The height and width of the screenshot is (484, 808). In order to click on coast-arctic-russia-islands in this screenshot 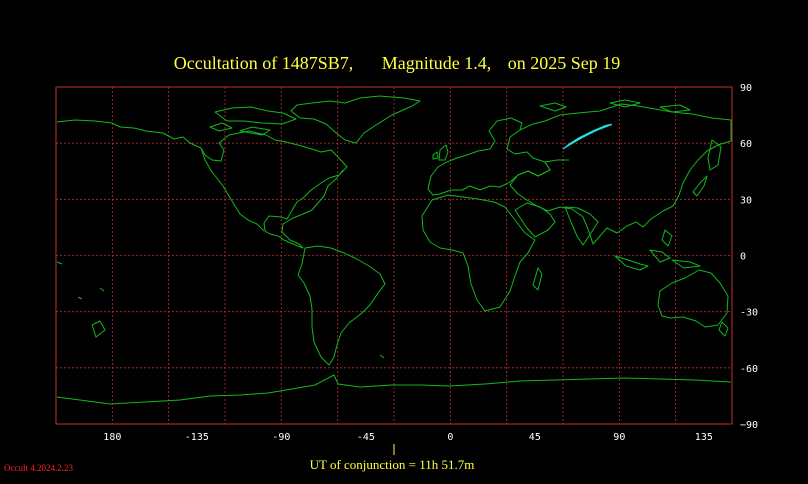, I will do `click(615, 106)`.